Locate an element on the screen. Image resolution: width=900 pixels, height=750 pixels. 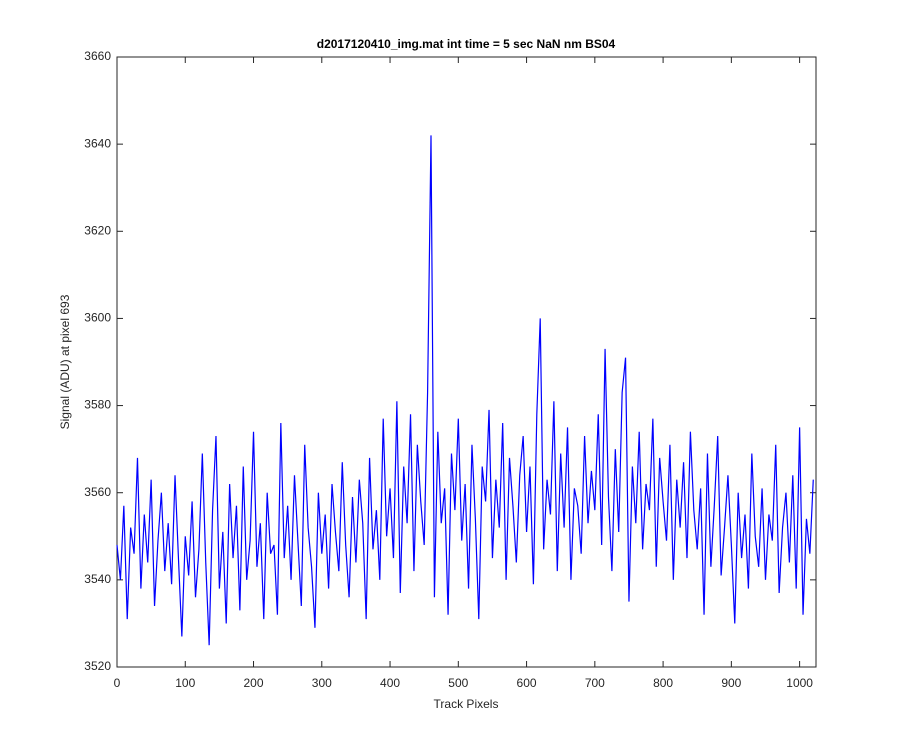
x-tick-label: 400 is located at coordinates (390, 683).